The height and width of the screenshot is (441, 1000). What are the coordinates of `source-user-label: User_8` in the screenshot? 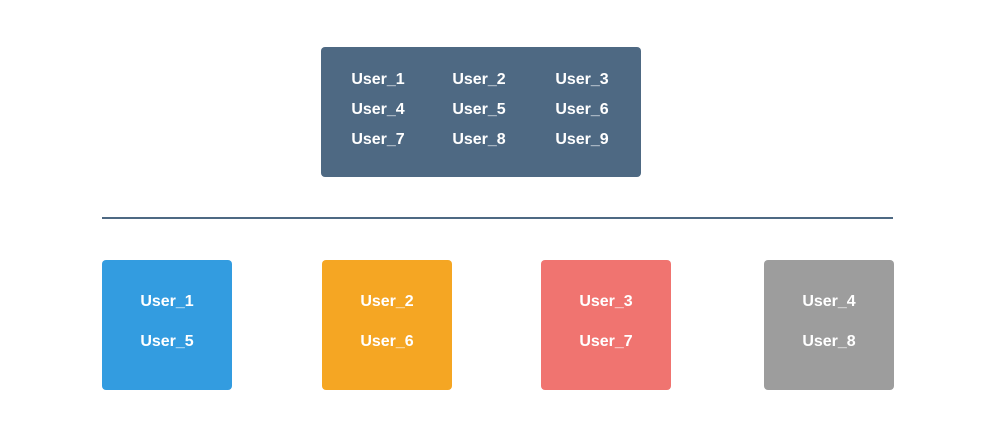 It's located at (479, 139).